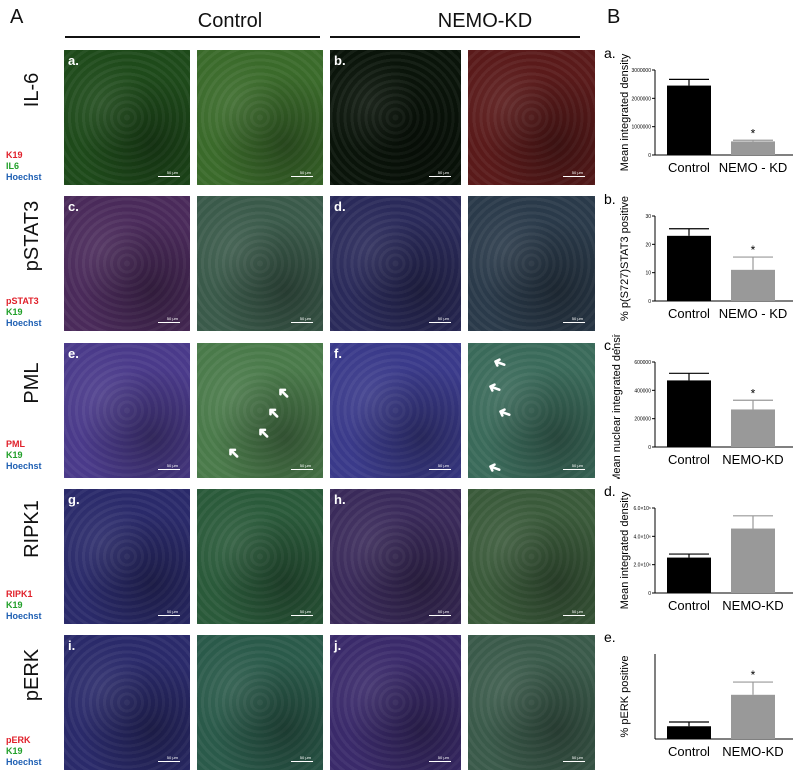  What do you see at coordinates (127, 117) in the screenshot?
I see `micrograph-0-0: a. 50 μm` at bounding box center [127, 117].